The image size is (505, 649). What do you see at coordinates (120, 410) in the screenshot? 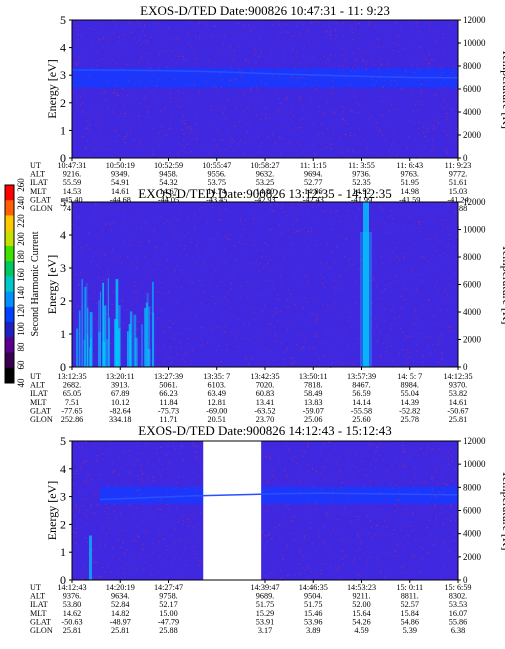
I see `table-cell: -82.64` at bounding box center [120, 410].